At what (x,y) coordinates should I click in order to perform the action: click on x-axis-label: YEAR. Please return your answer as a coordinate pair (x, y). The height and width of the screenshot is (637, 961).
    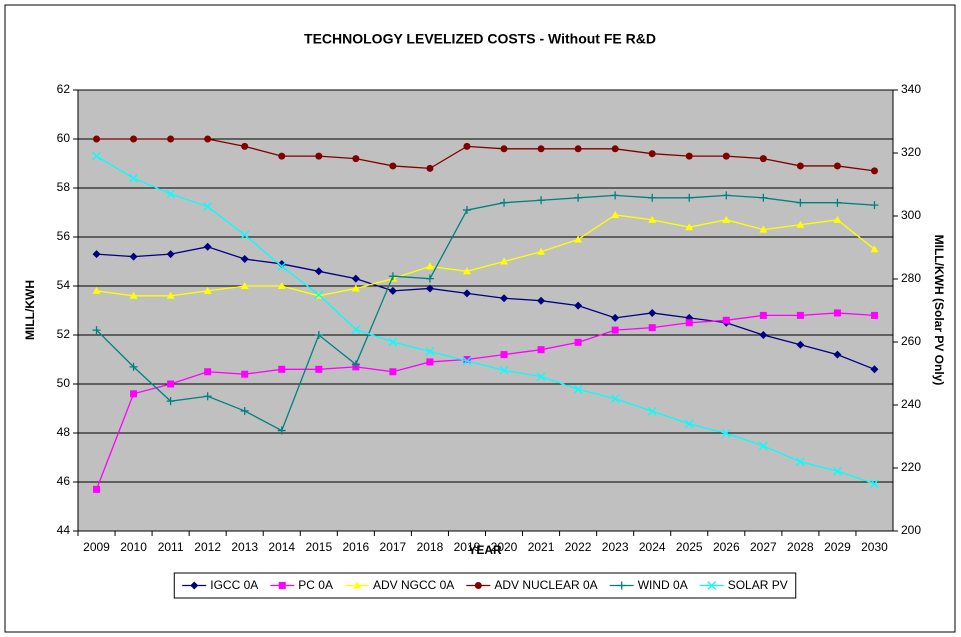
    Looking at the image, I should click on (485, 550).